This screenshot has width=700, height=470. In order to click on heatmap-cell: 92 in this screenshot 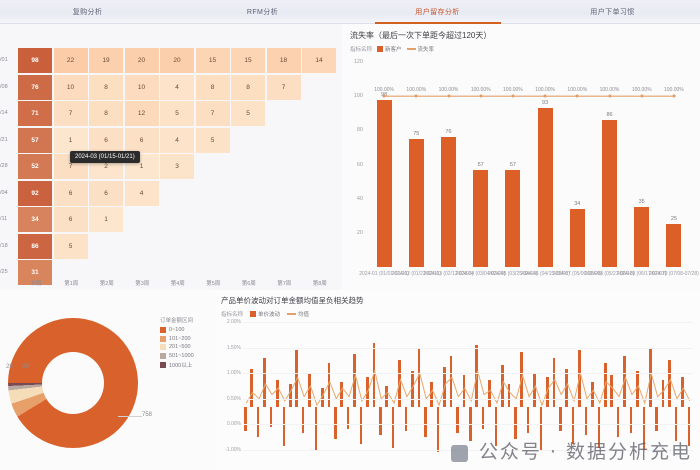, I will do `click(35, 193)`.